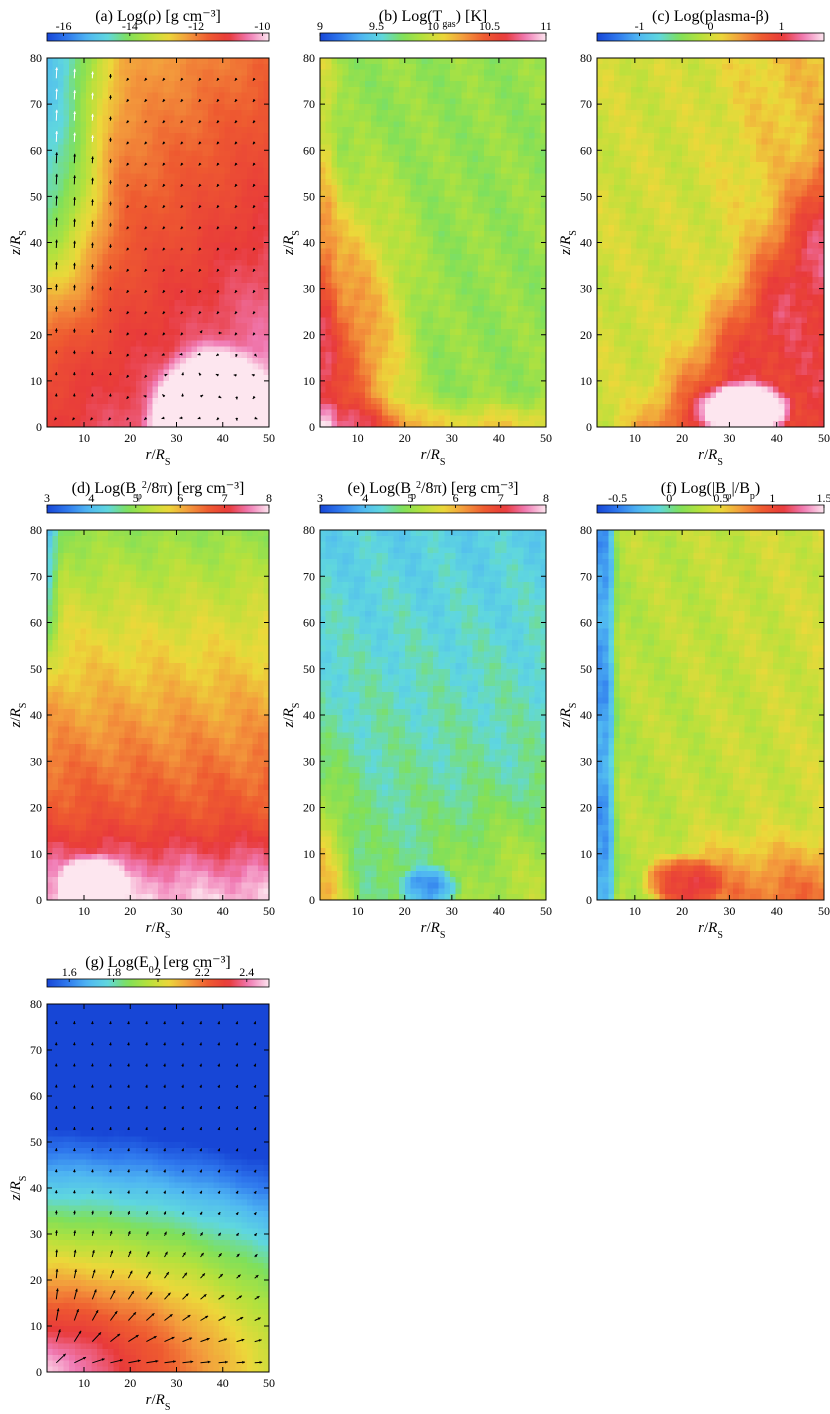 This screenshot has width=830, height=1414. What do you see at coordinates (18, 243) in the screenshot?
I see `y-axis-label: z/RS` at bounding box center [18, 243].